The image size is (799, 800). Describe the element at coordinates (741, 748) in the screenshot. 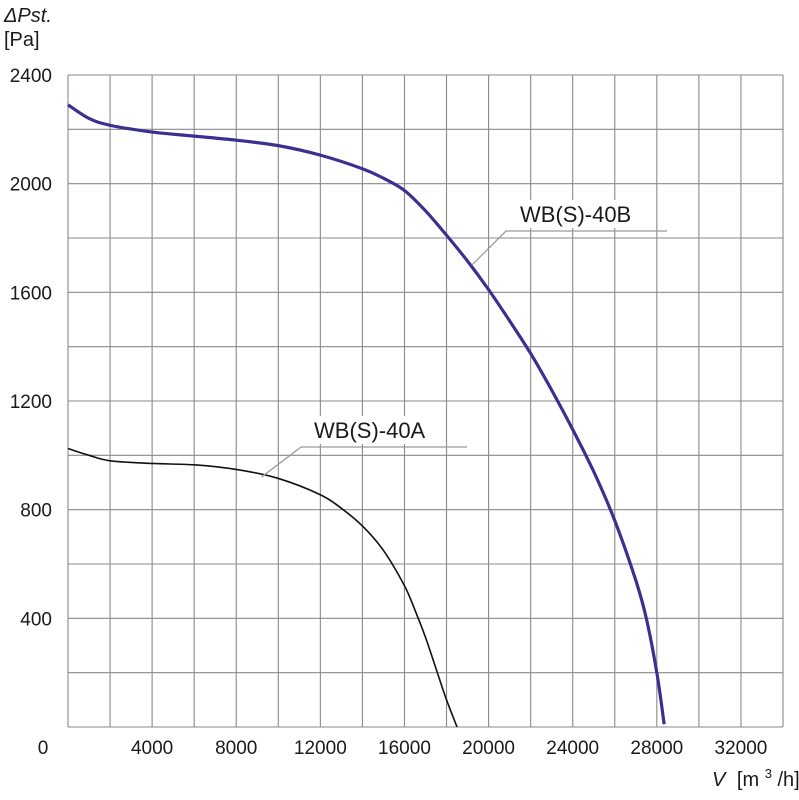

I see `x-tick-label: 32000` at that location.